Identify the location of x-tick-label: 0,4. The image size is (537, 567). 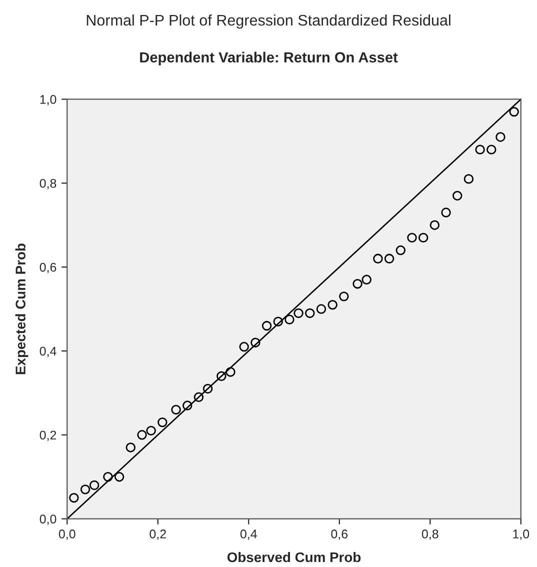
(248, 535).